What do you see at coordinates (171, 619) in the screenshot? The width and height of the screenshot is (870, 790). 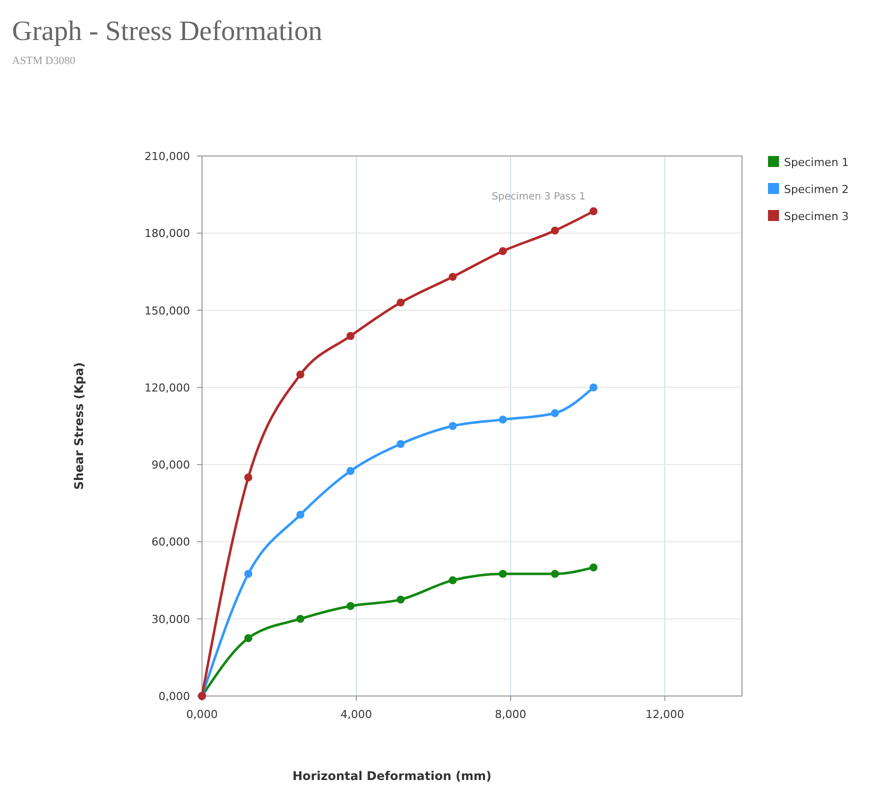 I see `y-tick-label: 30,000` at bounding box center [171, 619].